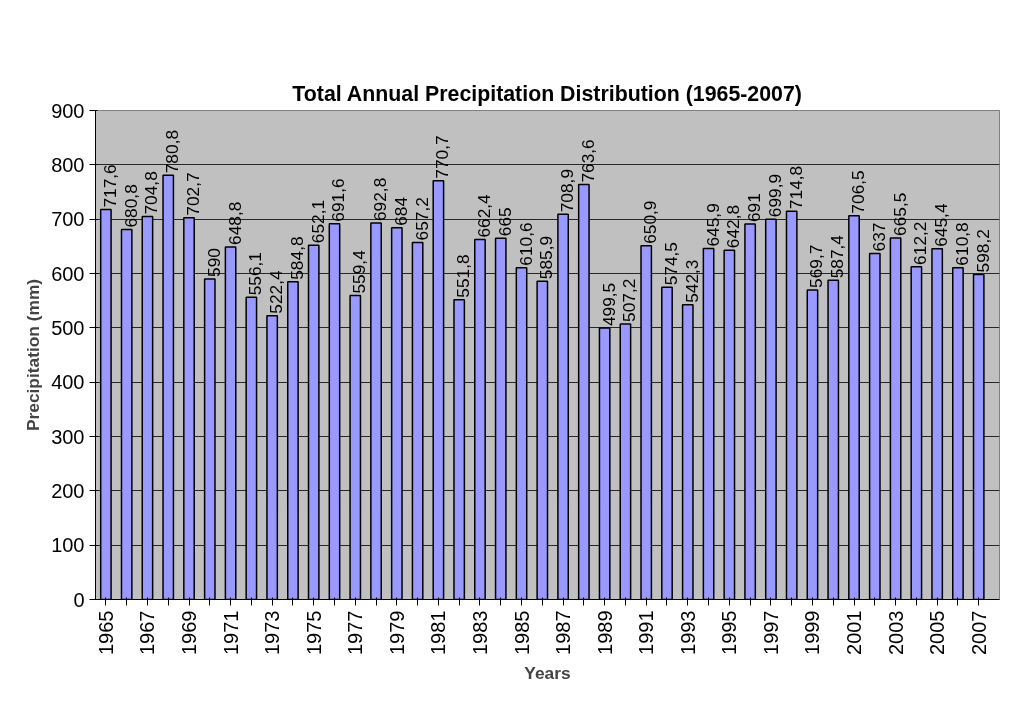 The height and width of the screenshot is (711, 1031). Describe the element at coordinates (858, 192) in the screenshot. I see `data-label: 706,5` at that location.